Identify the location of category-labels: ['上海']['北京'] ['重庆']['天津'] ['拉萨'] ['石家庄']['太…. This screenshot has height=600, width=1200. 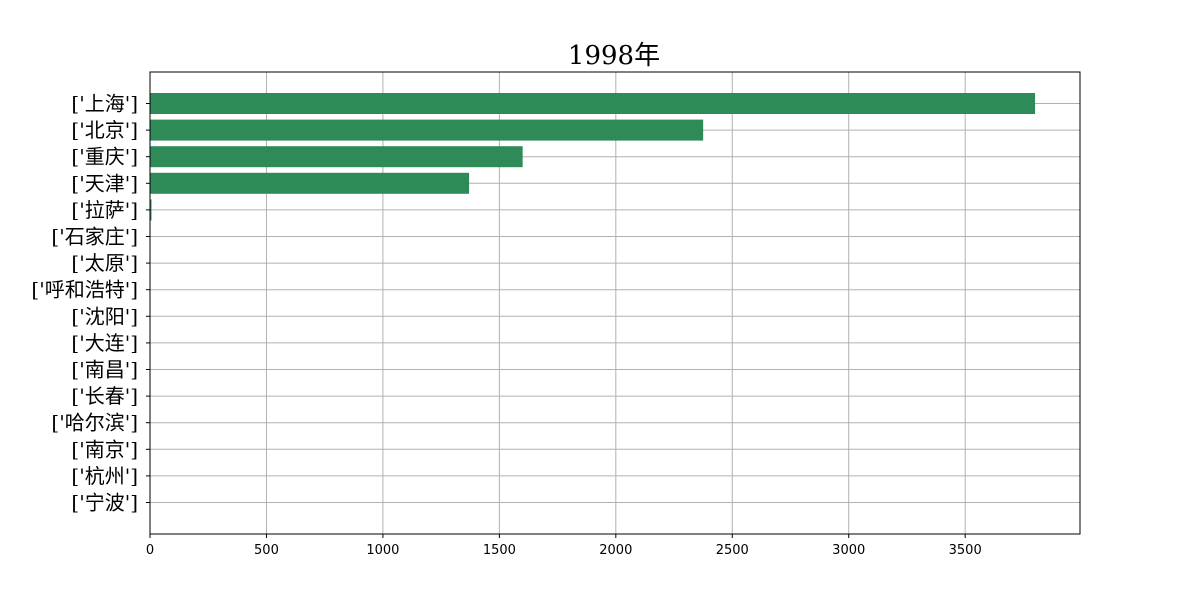
(90, 303).